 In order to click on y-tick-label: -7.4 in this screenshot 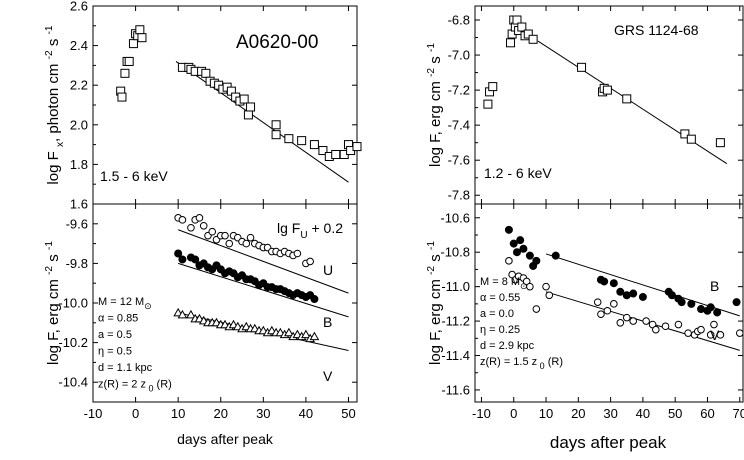, I will do `click(459, 125)`.